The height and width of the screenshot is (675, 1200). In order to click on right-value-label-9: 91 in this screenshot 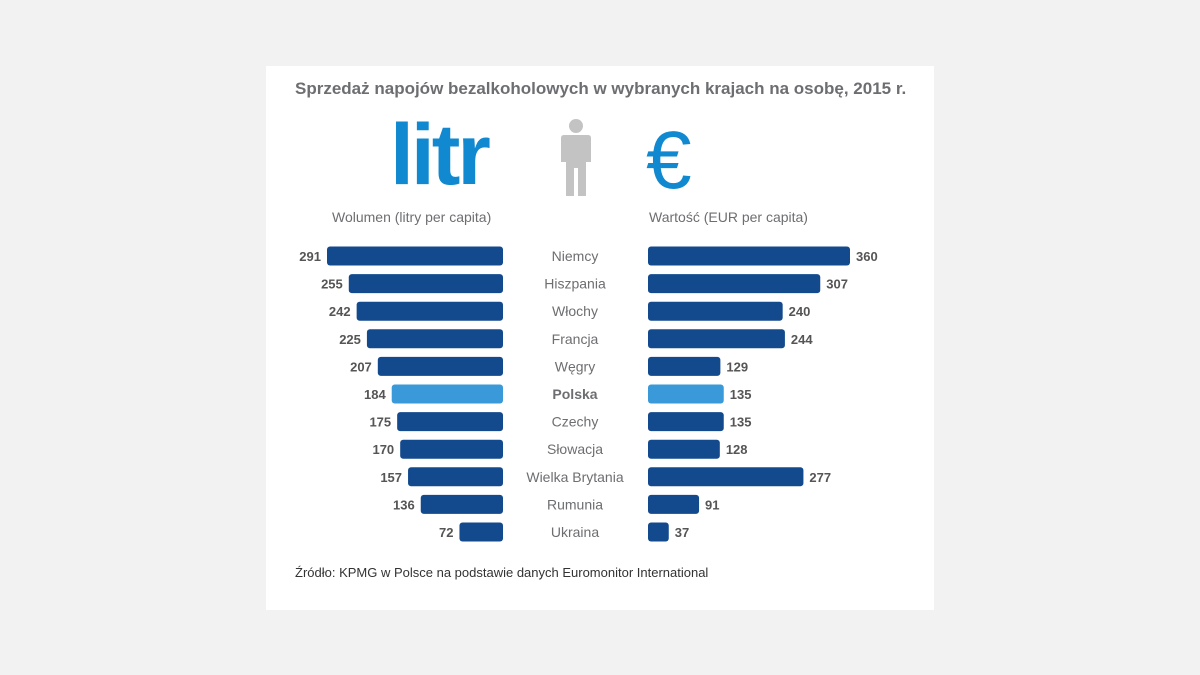, I will do `click(712, 504)`.